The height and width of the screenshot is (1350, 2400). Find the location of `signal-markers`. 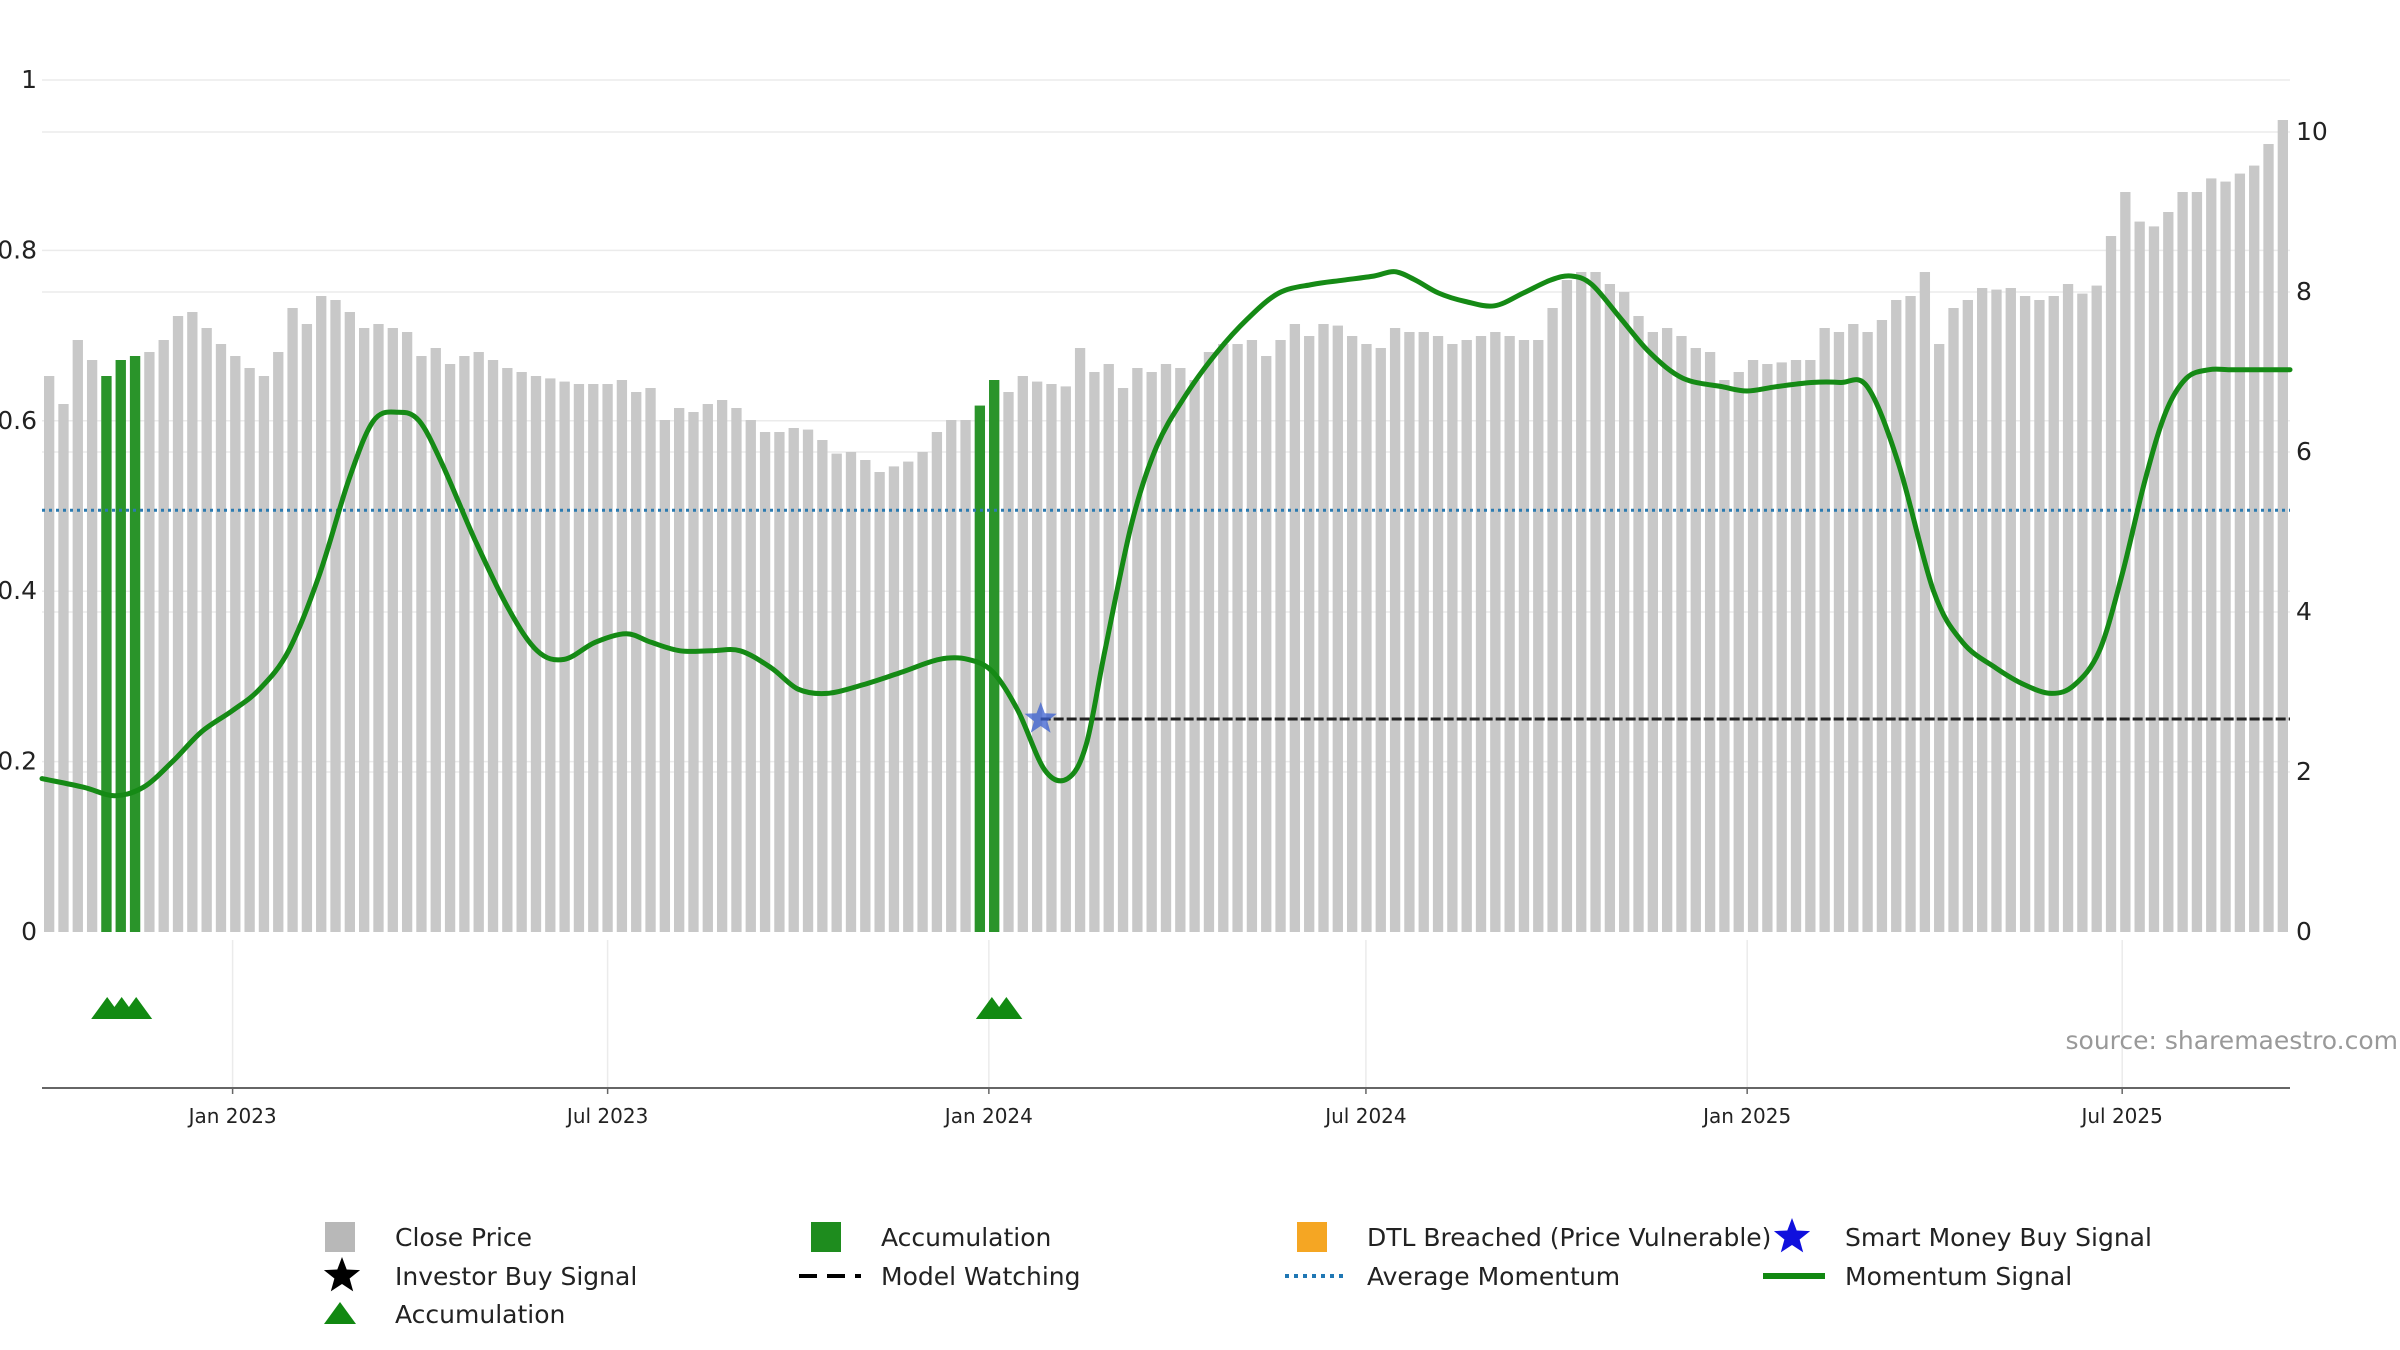

signal-markers is located at coordinates (574, 860).